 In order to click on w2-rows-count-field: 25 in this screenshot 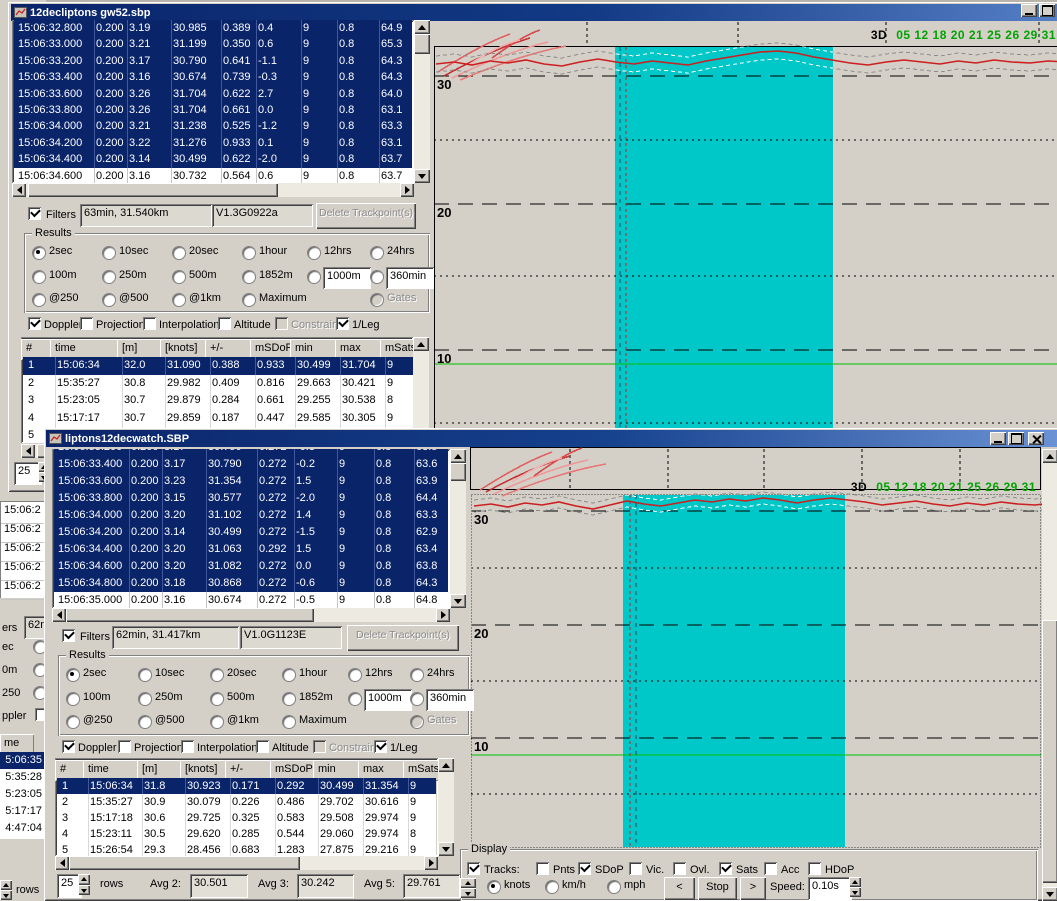, I will do `click(69, 886)`.